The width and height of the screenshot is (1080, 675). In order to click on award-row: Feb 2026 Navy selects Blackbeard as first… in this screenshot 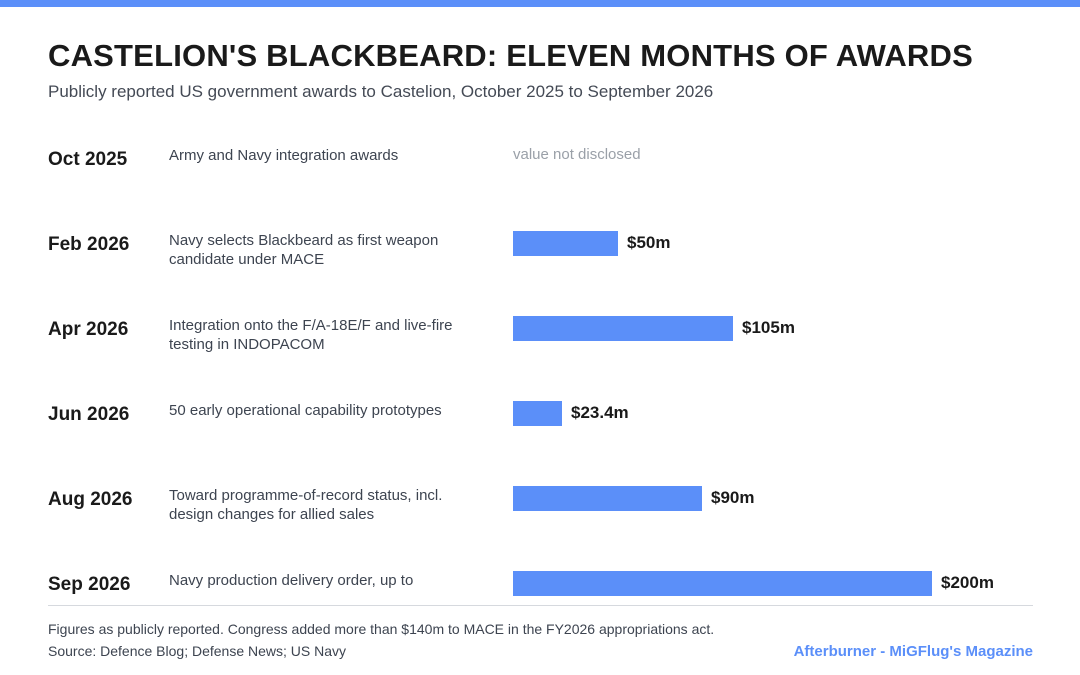, I will do `click(540, 264)`.